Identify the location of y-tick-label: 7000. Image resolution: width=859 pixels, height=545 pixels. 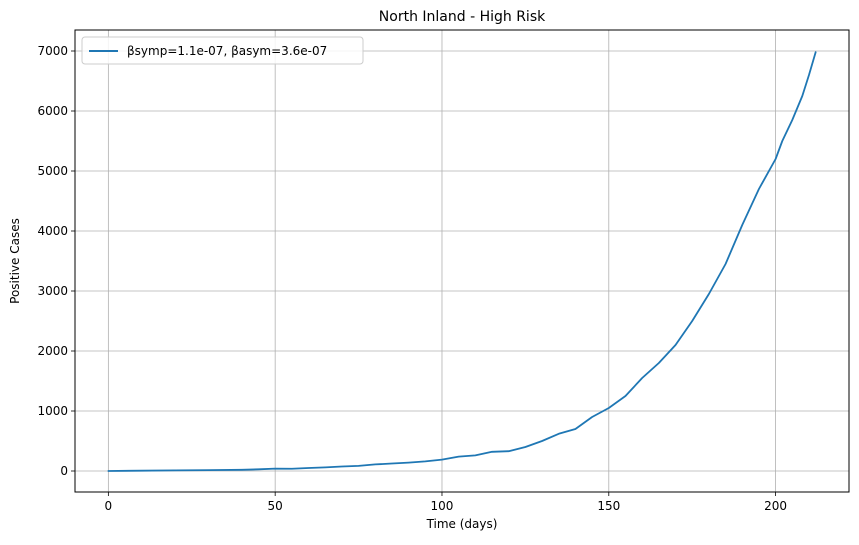
(52, 51).